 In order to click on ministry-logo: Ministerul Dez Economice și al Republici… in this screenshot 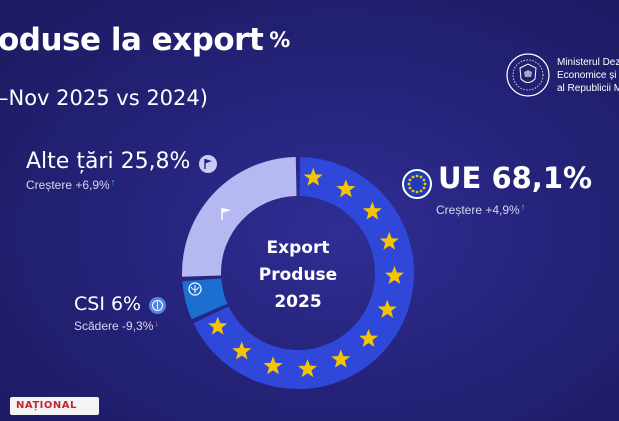, I will do `click(562, 77)`.